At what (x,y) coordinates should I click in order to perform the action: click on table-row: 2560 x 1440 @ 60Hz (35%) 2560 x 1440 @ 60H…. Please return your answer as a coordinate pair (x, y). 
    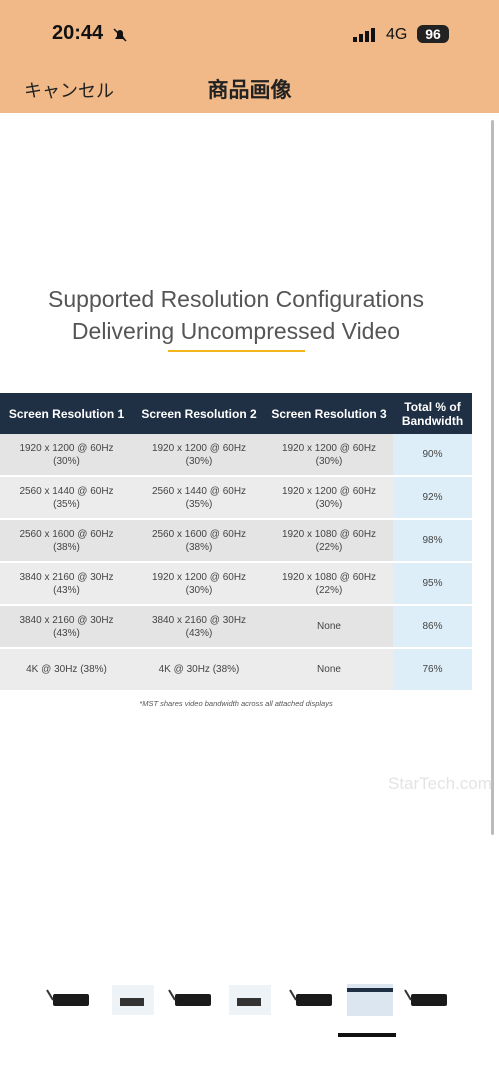
    Looking at the image, I should click on (236, 498).